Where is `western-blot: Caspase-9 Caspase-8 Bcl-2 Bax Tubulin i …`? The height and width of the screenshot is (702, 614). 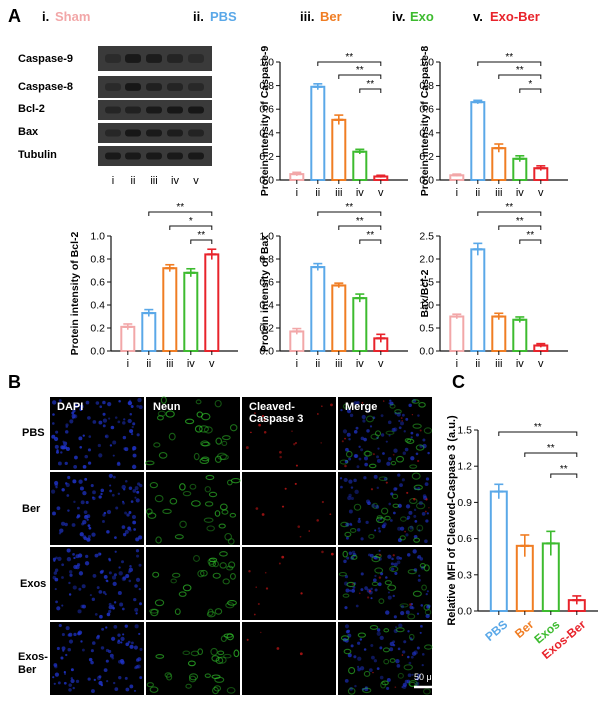
western-blot: Caspase-9 Caspase-8 Bcl-2 Bax Tubulin i … is located at coordinates (115, 116).